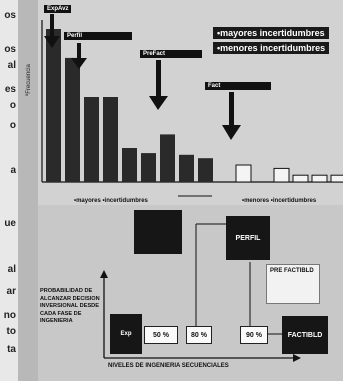  I want to click on left-text-line: es, so click(10, 89).